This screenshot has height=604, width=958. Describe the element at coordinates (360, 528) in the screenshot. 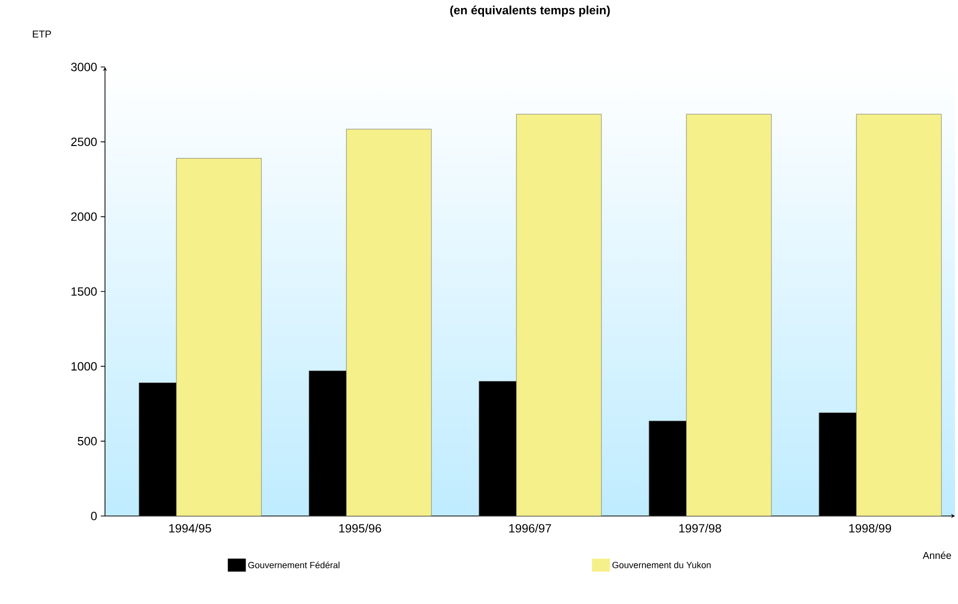

I see `x-tick-label: 1995/96` at that location.